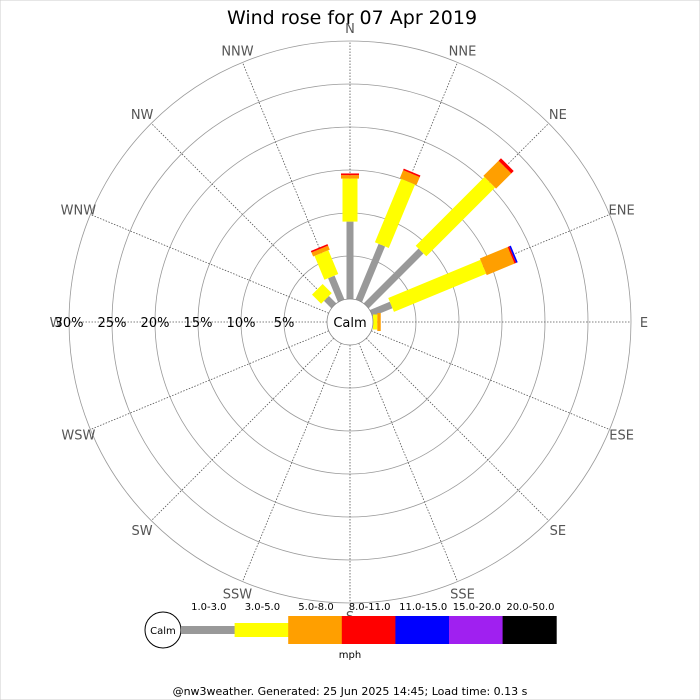  What do you see at coordinates (261, 630) in the screenshot?
I see `legend-swatch-3.0-5.0` at bounding box center [261, 630].